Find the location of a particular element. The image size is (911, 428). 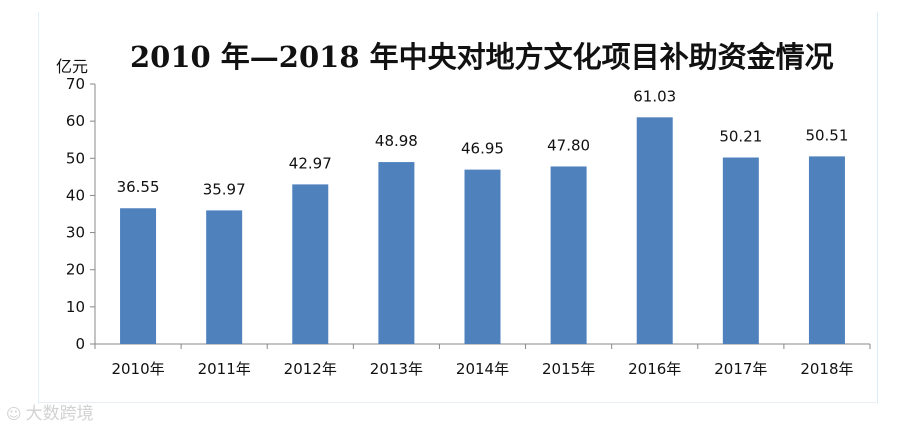

watermark: ☺ 大数跨境 is located at coordinates (50, 411).